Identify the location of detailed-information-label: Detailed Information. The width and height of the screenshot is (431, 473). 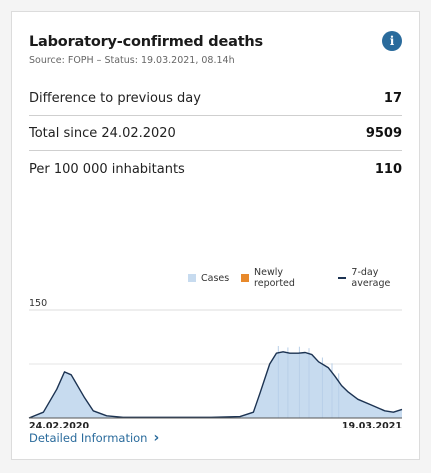
(88, 438).